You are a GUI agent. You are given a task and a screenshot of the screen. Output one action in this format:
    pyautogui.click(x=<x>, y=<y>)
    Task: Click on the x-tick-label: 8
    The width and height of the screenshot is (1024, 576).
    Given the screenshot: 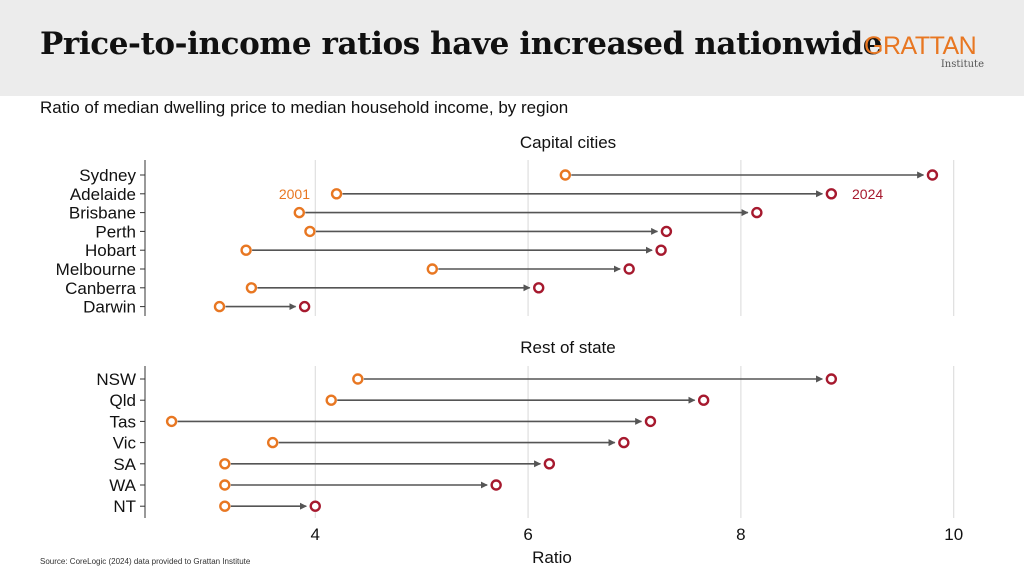 What is the action you would take?
    pyautogui.click(x=740, y=534)
    